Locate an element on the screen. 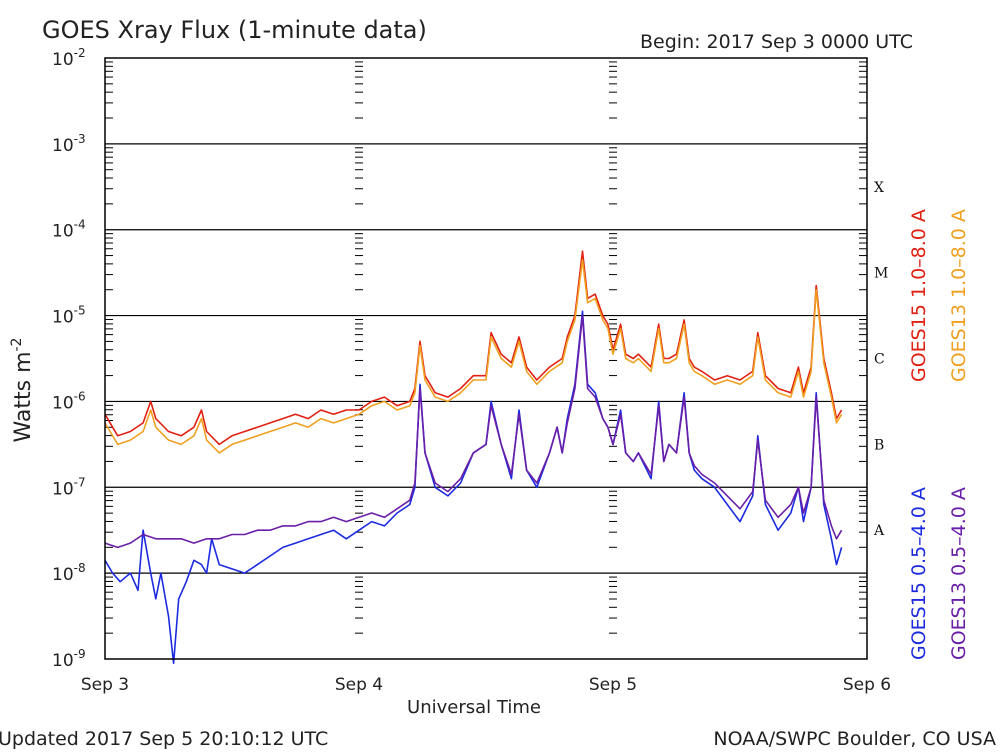  y-axis-label-exponent: -2 is located at coordinates (17, 345).